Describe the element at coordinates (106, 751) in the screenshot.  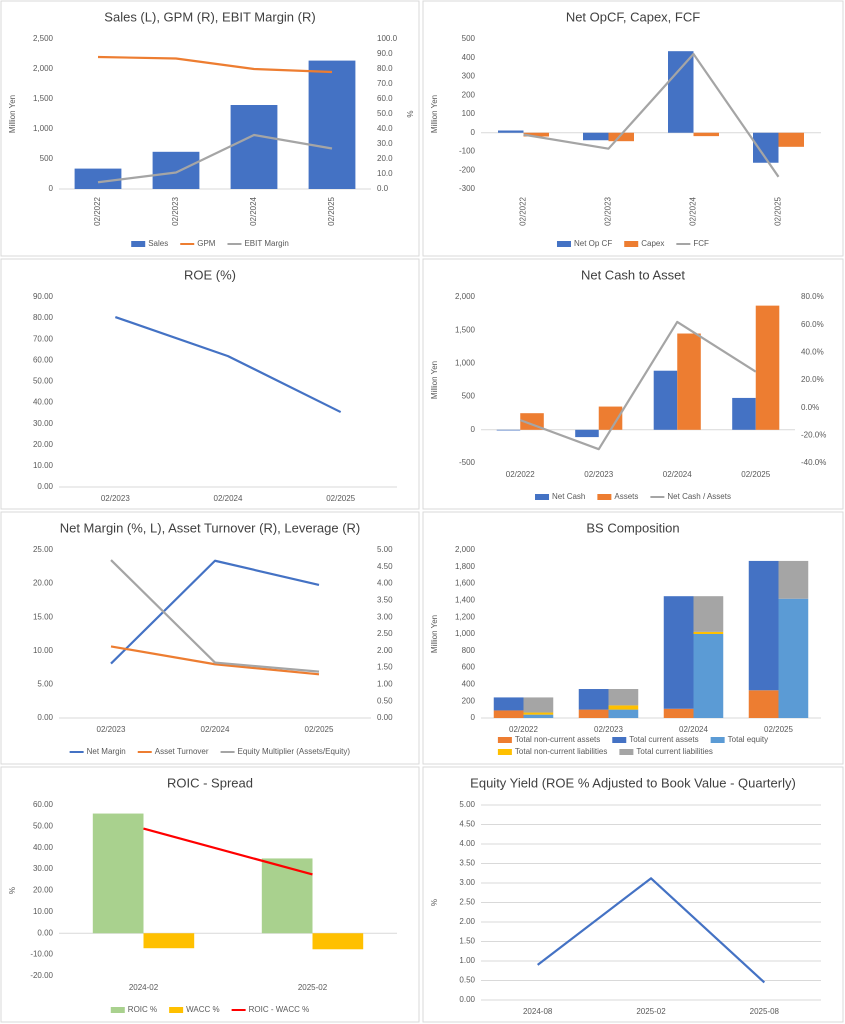
I see `legend-label: Net Margin` at that location.